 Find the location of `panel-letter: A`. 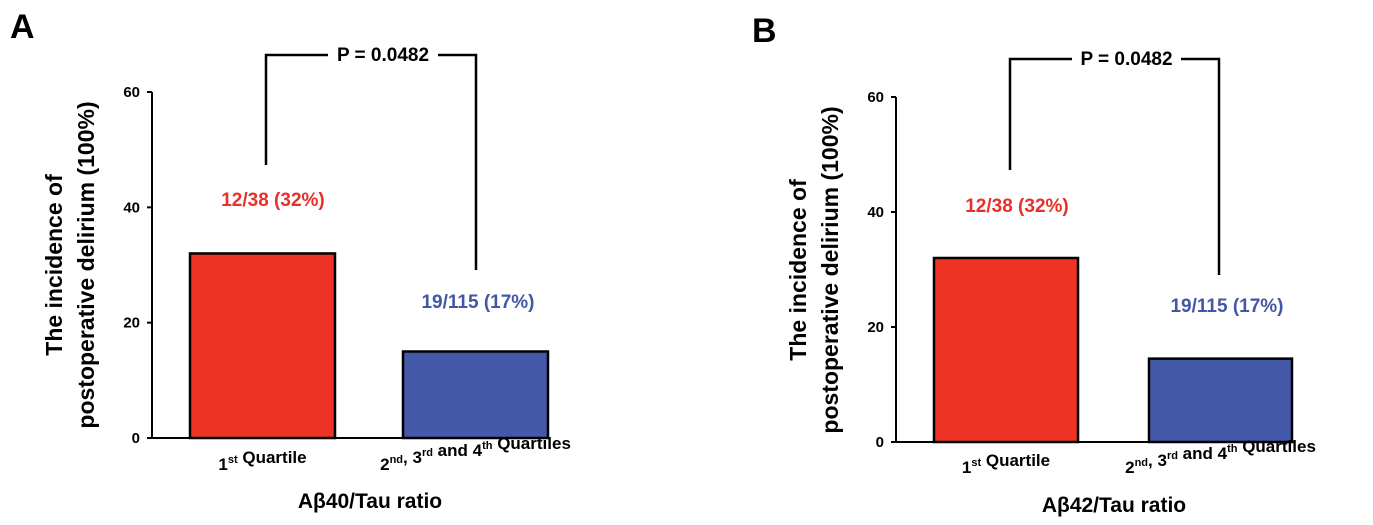

panel-letter: A is located at coordinates (22, 27).